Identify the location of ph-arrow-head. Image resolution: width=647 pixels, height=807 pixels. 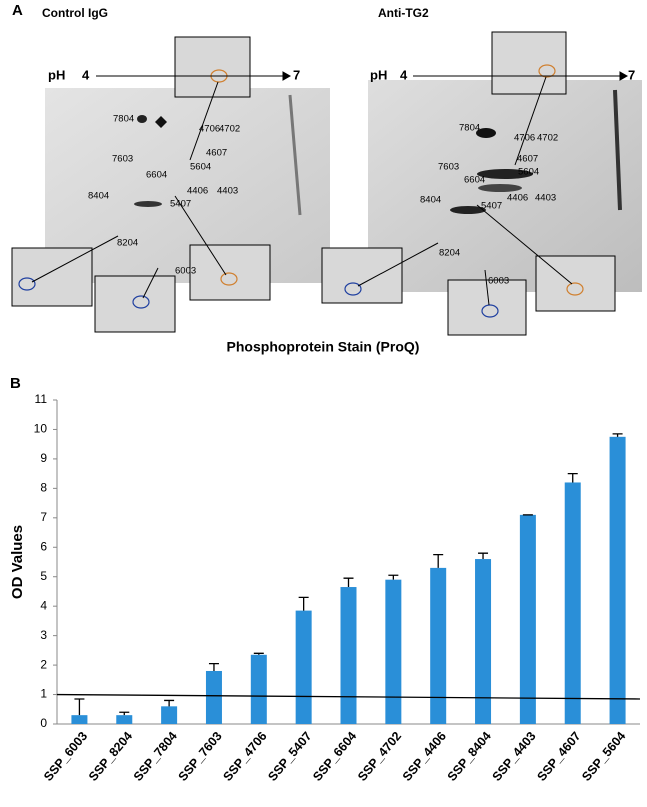
(287, 76).